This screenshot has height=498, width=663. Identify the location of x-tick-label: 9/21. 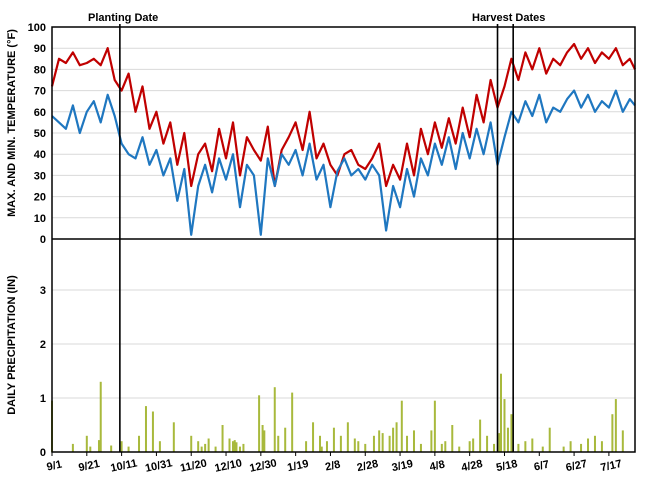
(88, 466).